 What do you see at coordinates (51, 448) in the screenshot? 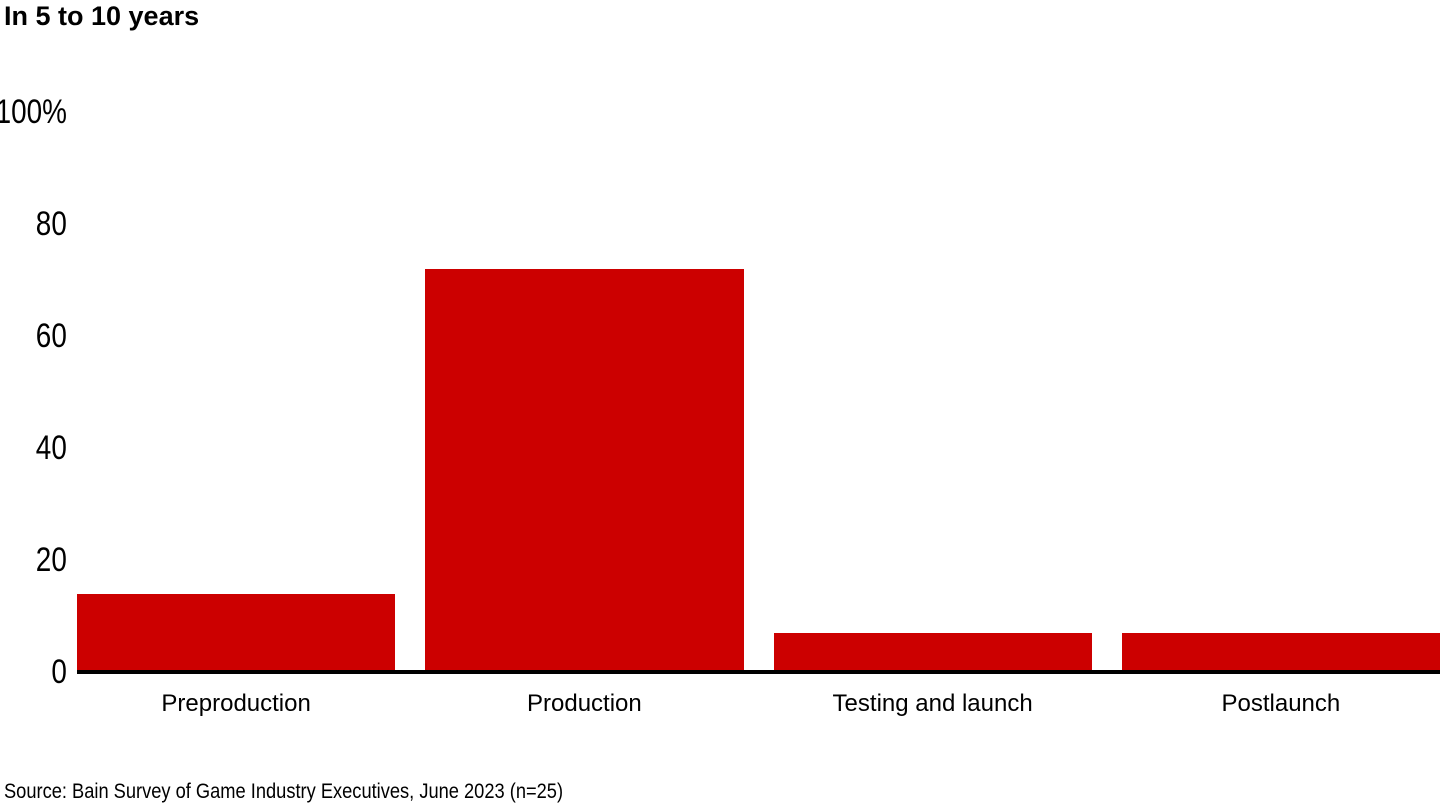
I see `y-tick-label: 40` at bounding box center [51, 448].